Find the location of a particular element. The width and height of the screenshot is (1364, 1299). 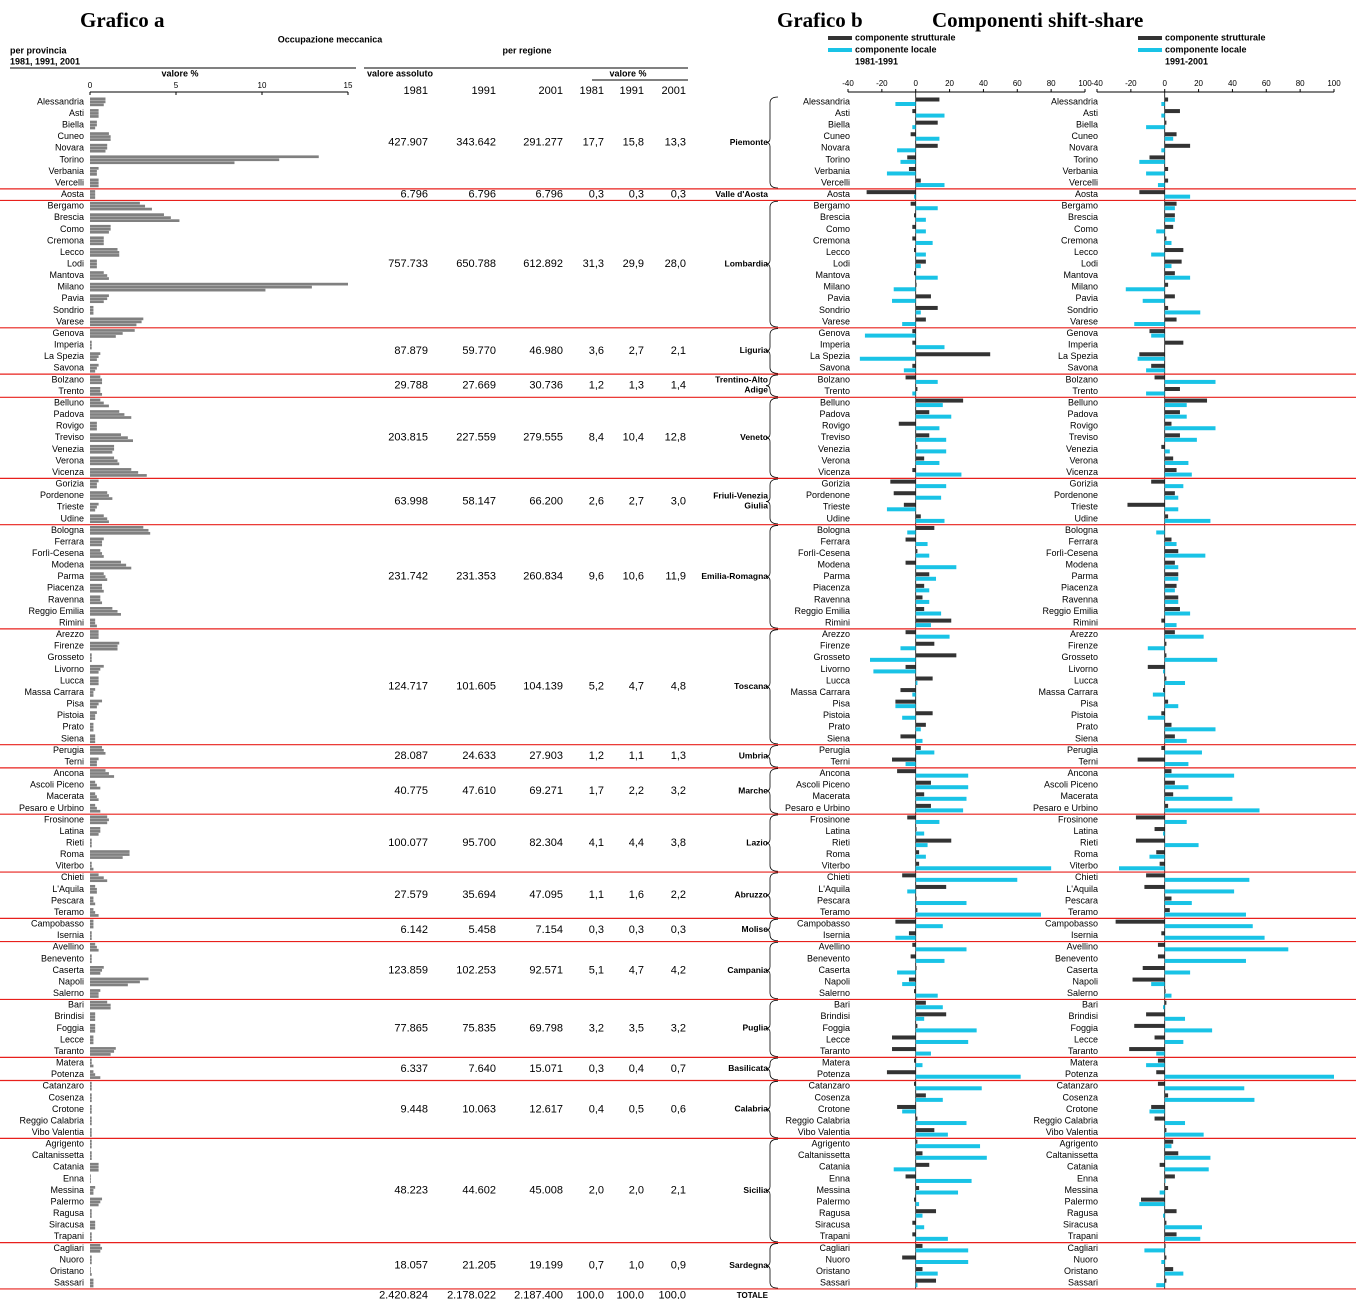

province-label: Salerno is located at coordinates (68, 993).